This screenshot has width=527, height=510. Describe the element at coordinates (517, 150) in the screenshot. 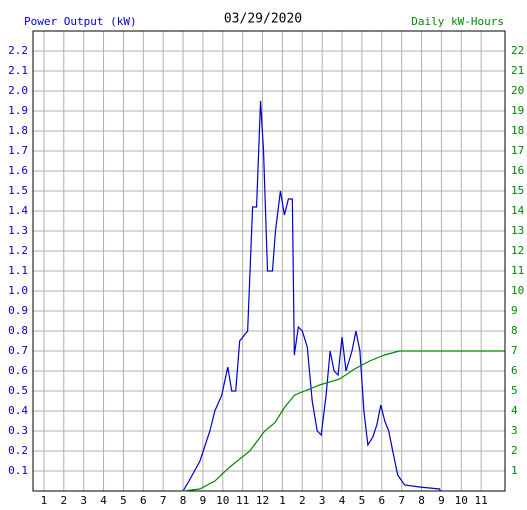

I see `y2-tick-label: 17` at that location.